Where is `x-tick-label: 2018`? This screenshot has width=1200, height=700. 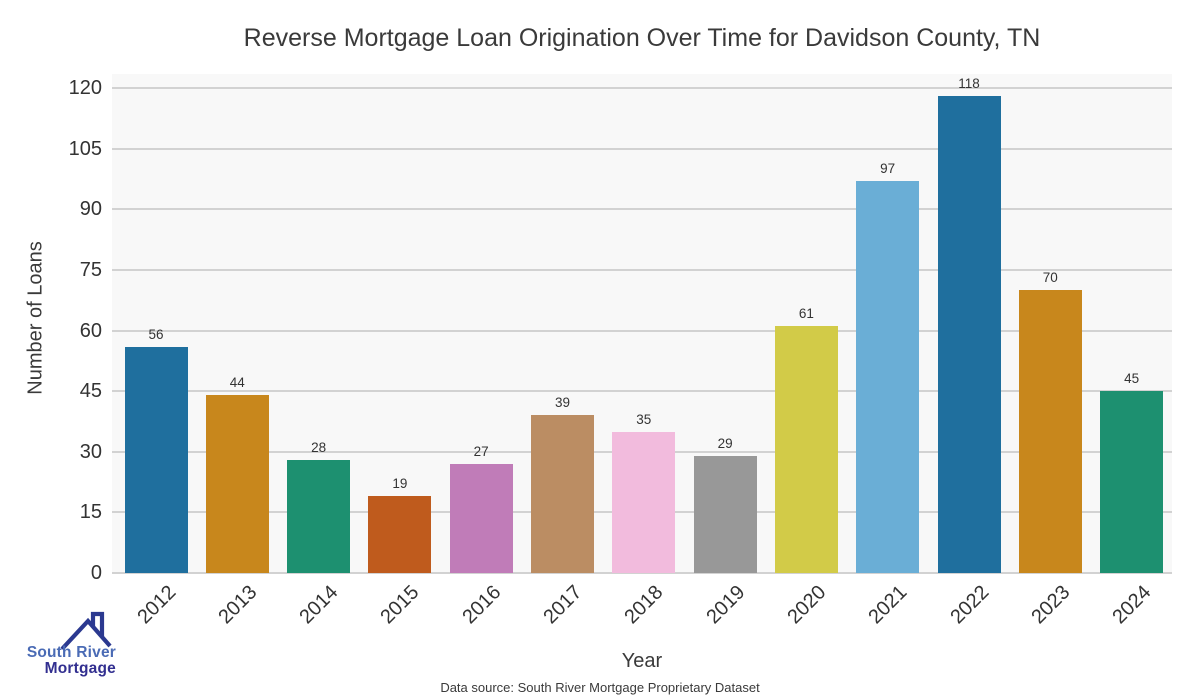
x-tick-label: 2018 is located at coordinates (644, 605).